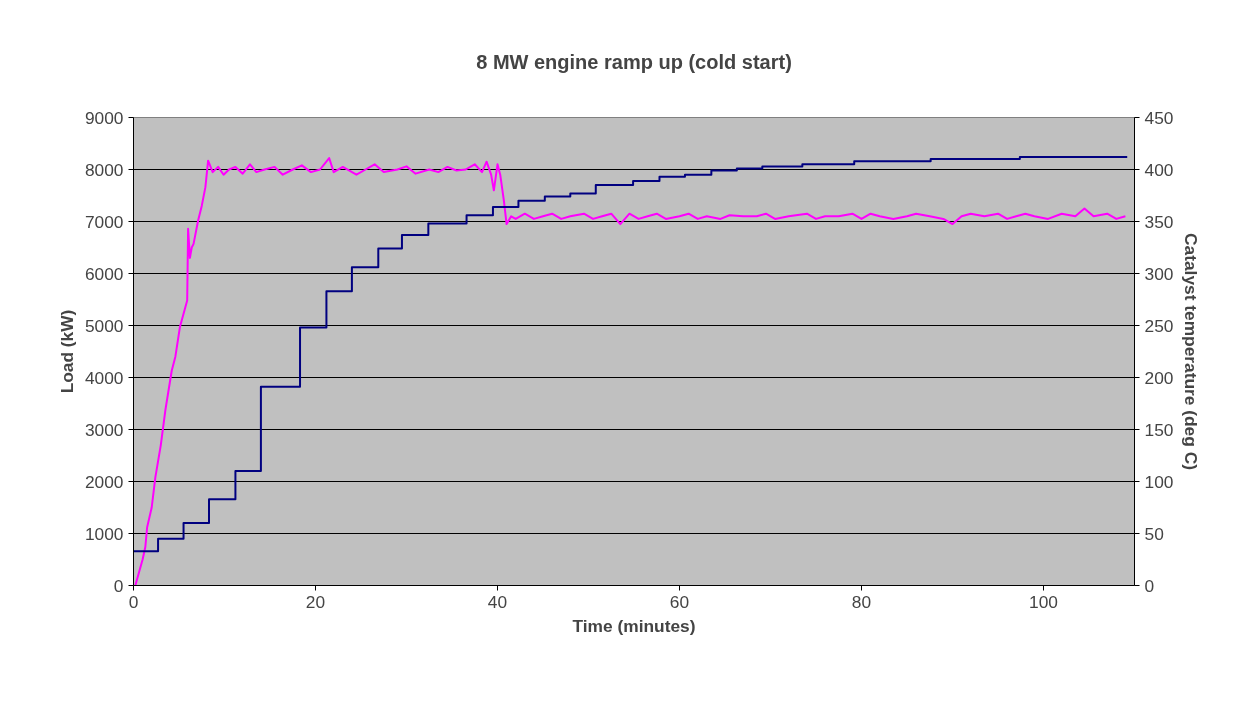 Image resolution: width=1251 pixels, height=702 pixels. What do you see at coordinates (315, 601) in the screenshot?
I see `x-tick-label: 20` at bounding box center [315, 601].